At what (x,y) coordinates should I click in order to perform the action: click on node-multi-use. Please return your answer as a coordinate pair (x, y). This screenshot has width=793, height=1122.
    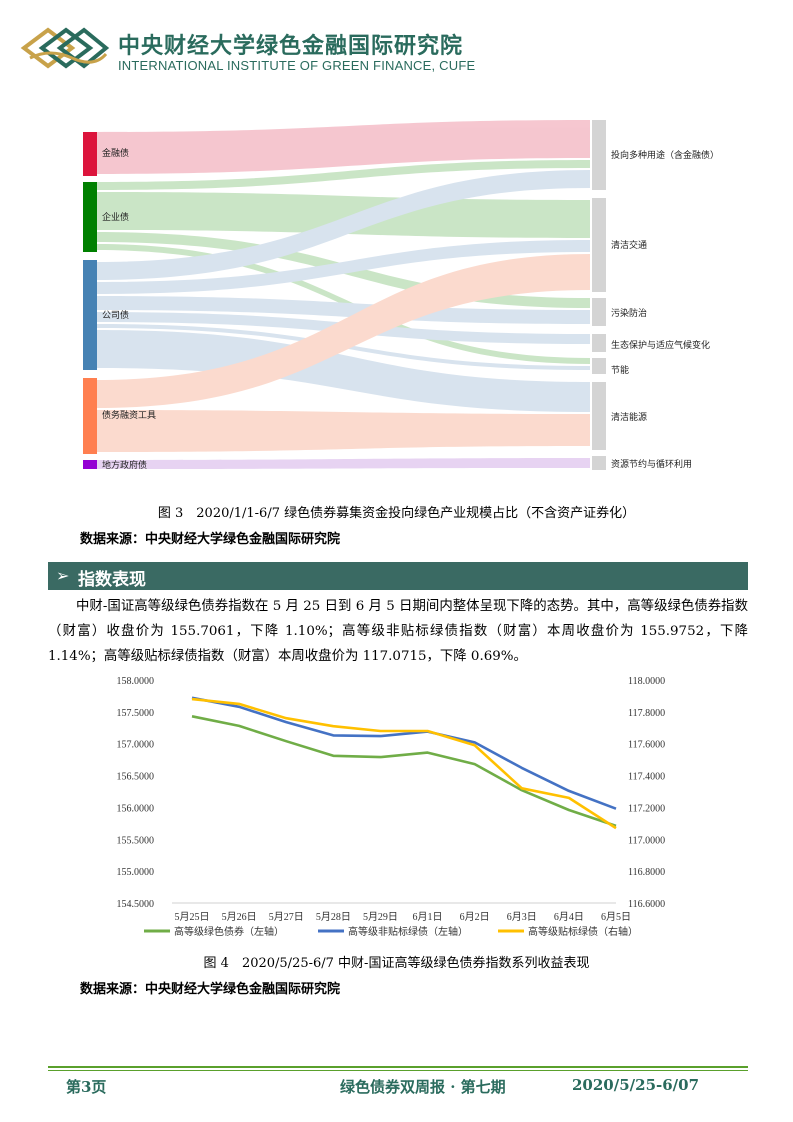
    Looking at the image, I should click on (599, 155).